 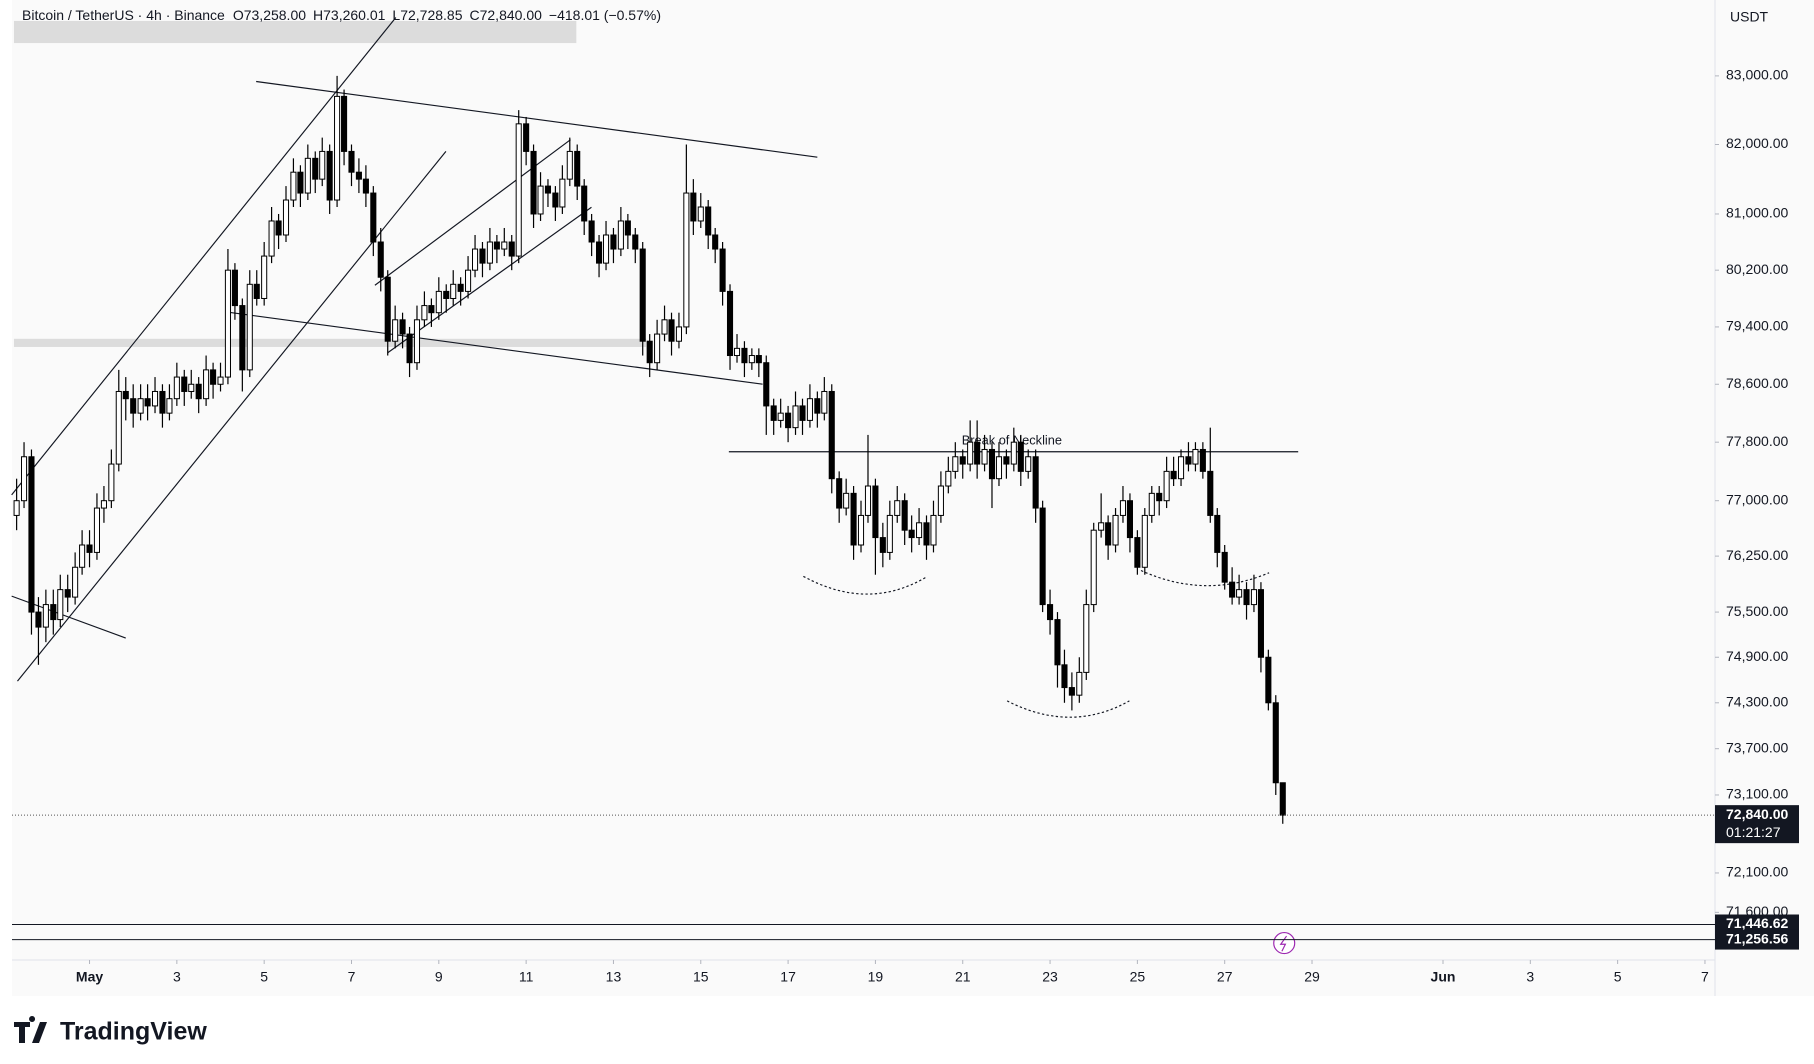 I want to click on alert-icon, so click(x=1284, y=943).